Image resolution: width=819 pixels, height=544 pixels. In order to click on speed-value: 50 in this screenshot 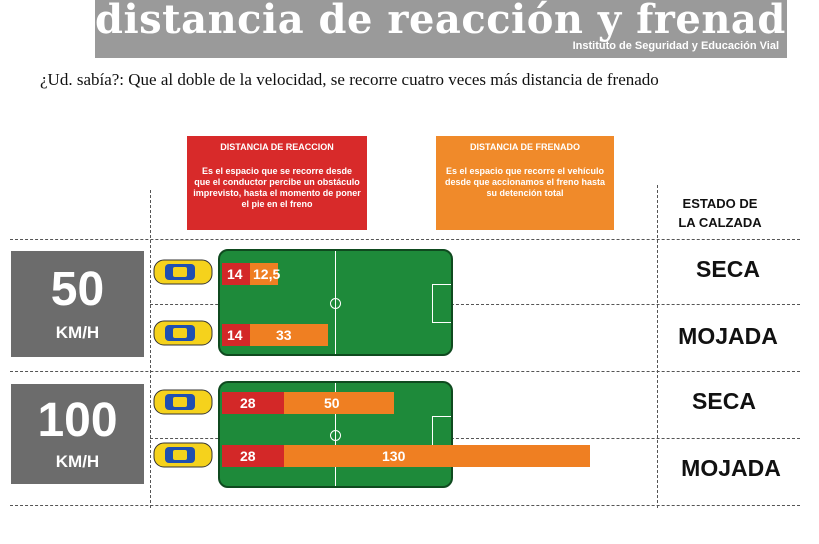, I will do `click(77, 289)`.